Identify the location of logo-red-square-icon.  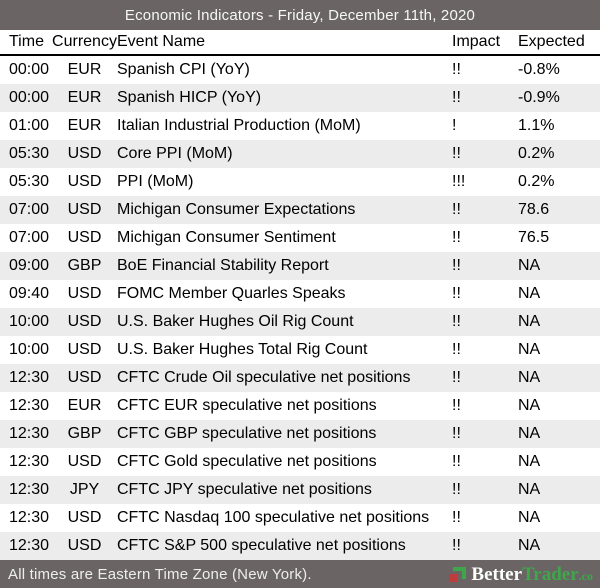
(453, 577).